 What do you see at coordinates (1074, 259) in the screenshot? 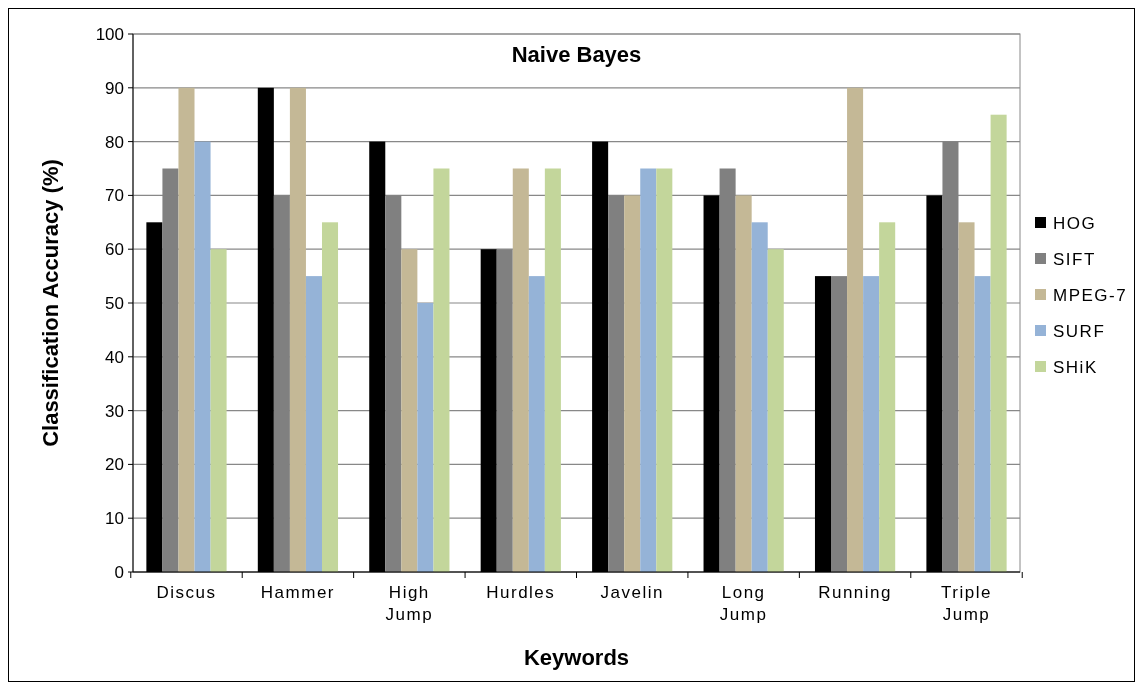
I see `legend-label: SIFT` at bounding box center [1074, 259].